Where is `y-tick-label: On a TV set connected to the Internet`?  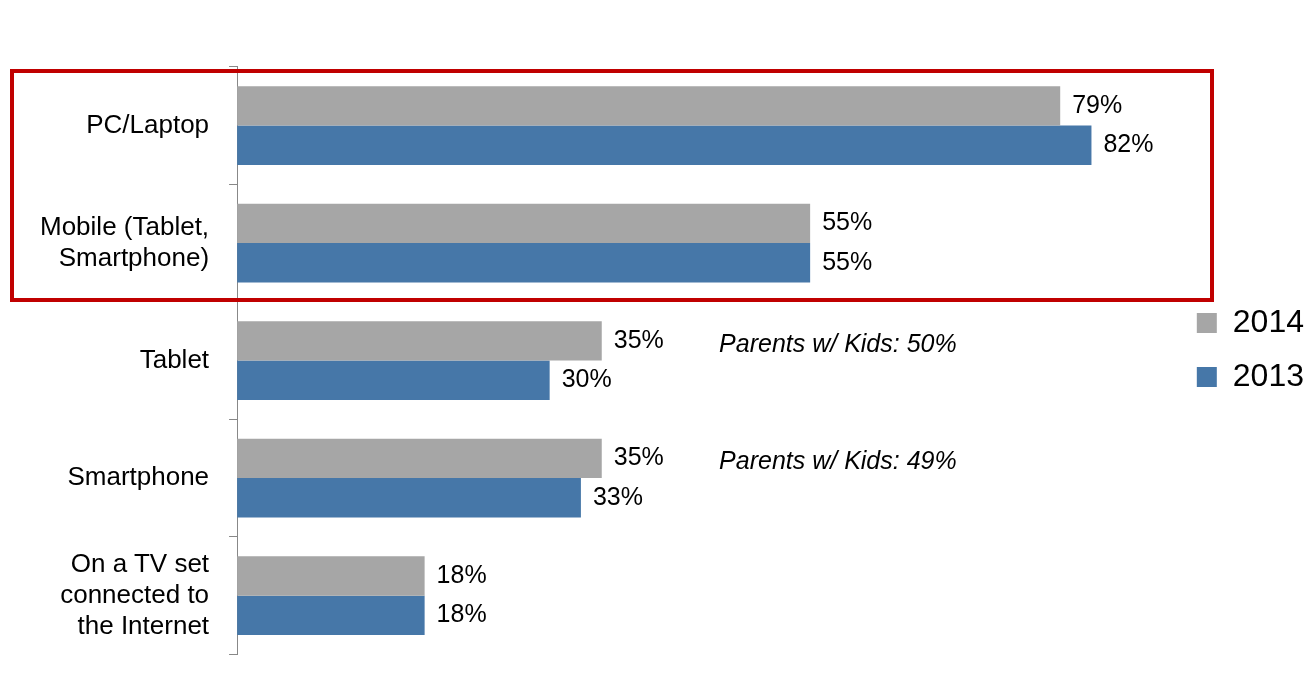 y-tick-label: On a TV set connected to the Internet is located at coordinates (135, 594).